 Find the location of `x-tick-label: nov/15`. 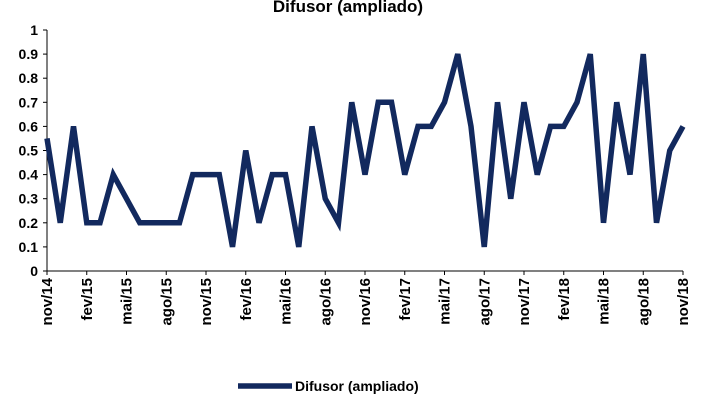

x-tick-label: nov/15 is located at coordinates (206, 302).